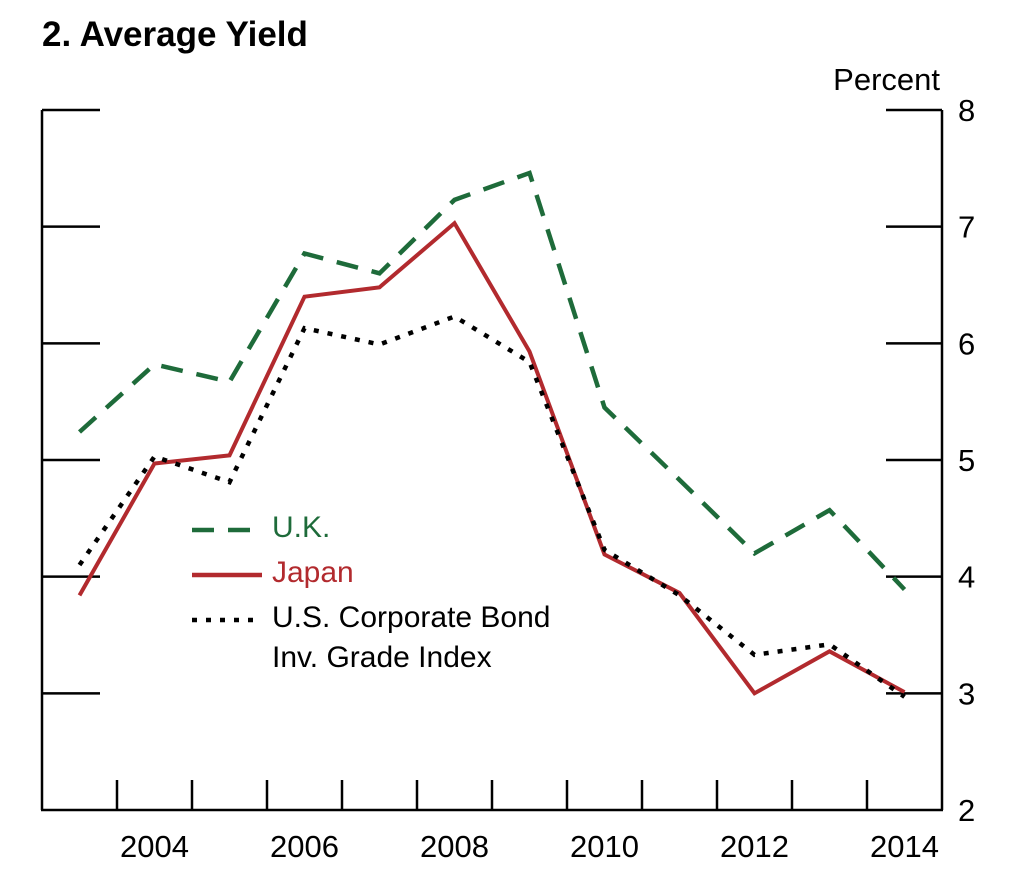  Describe the element at coordinates (966, 110) in the screenshot. I see `y-tick-label: 8` at that location.